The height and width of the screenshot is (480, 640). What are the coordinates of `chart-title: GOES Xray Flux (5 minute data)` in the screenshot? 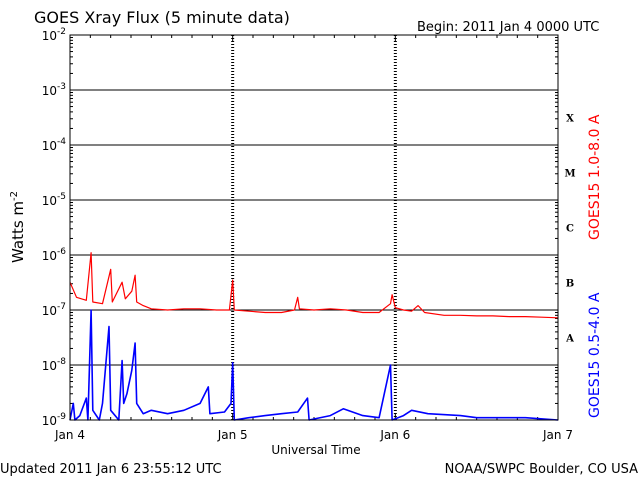 It's located at (162, 17).